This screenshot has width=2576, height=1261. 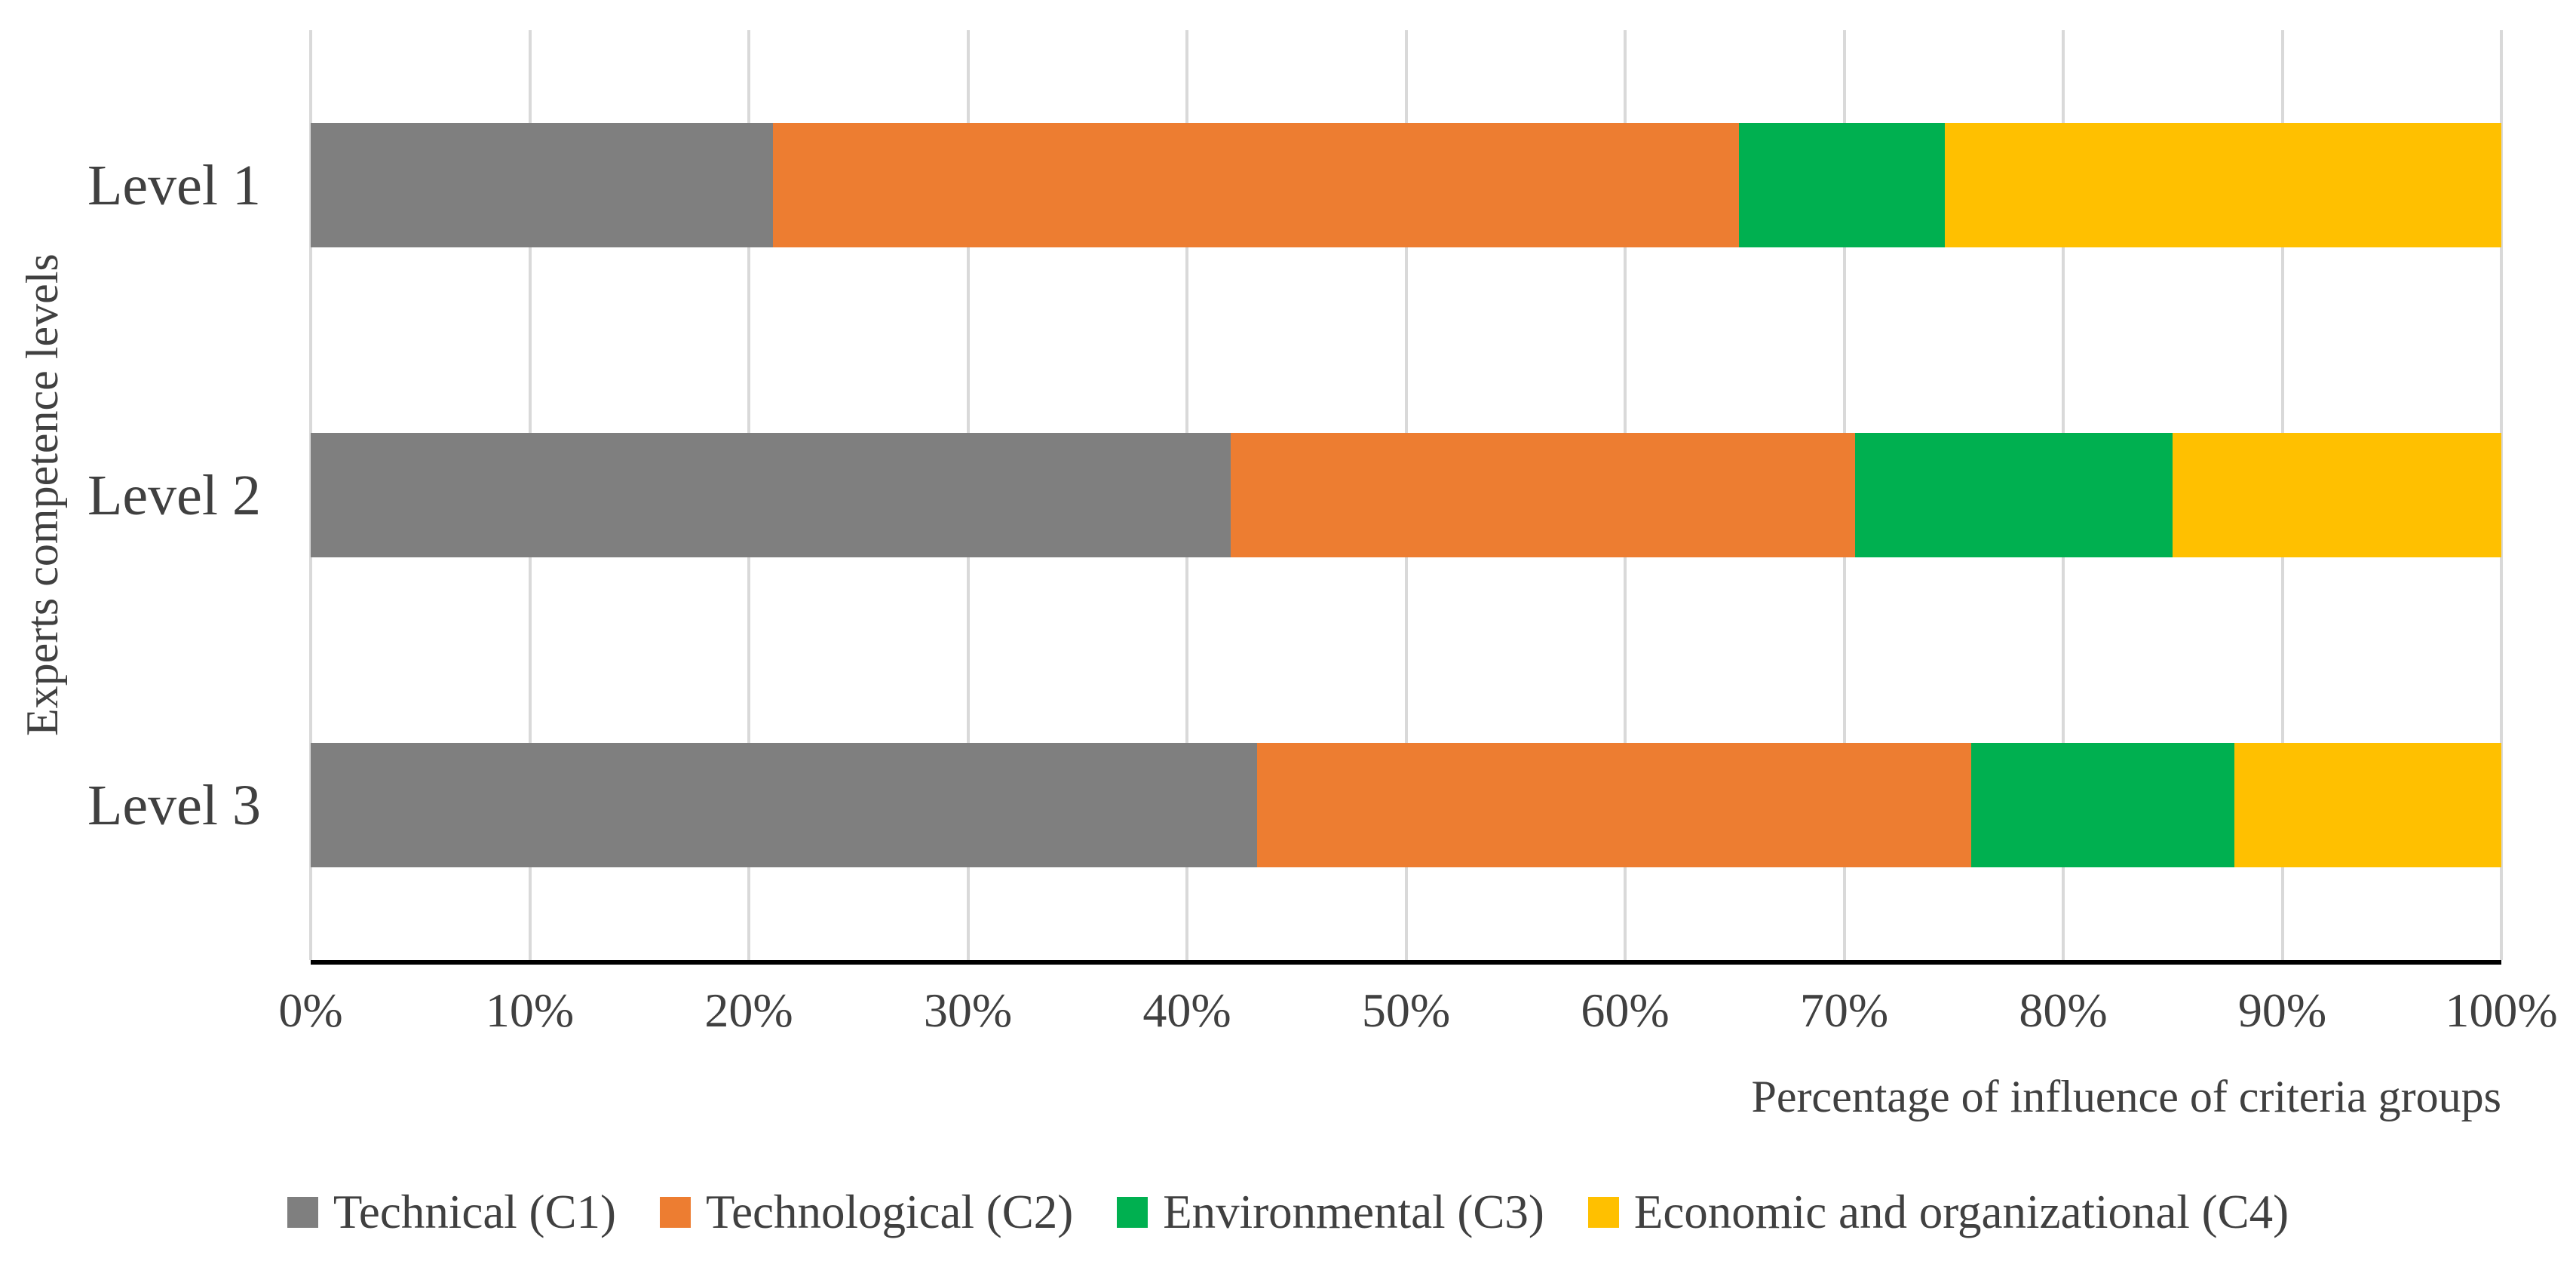 I want to click on legend-item: Technical (C1), so click(x=452, y=1211).